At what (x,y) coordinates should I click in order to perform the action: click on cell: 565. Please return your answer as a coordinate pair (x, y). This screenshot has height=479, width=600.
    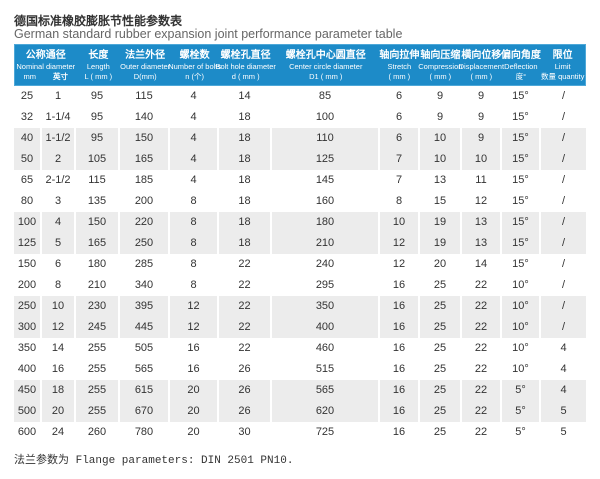
    Looking at the image, I should click on (145, 369).